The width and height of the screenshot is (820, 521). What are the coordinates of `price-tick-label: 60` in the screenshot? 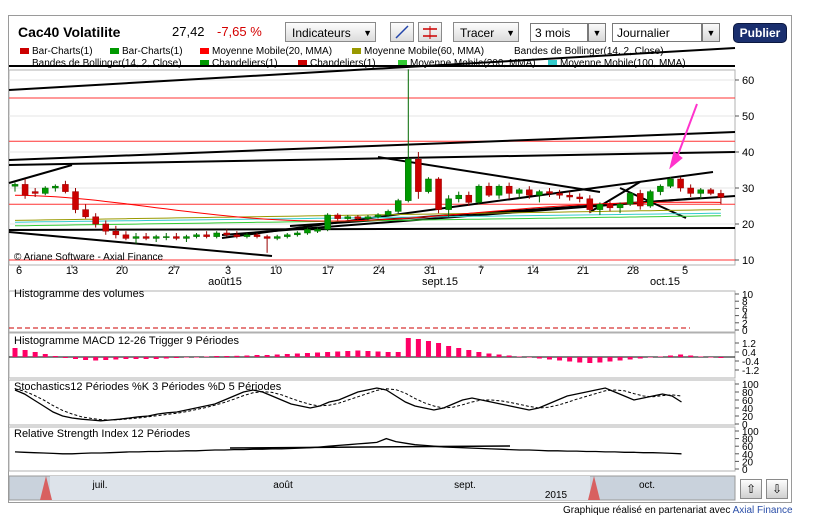 It's located at (748, 81).